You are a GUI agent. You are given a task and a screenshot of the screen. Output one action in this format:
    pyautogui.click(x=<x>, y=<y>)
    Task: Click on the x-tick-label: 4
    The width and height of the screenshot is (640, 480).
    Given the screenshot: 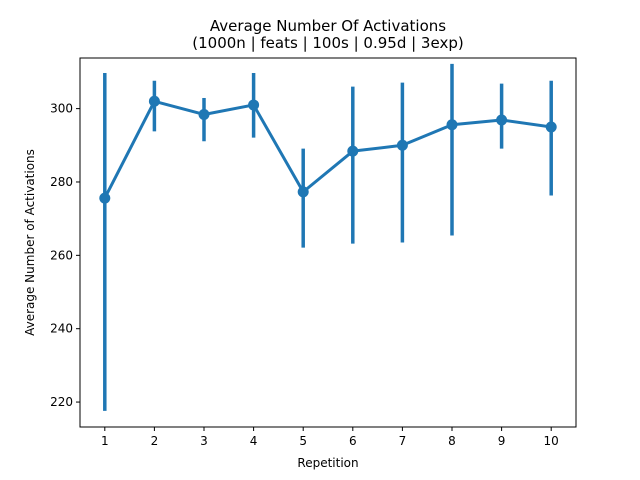 What is the action you would take?
    pyautogui.click(x=254, y=441)
    